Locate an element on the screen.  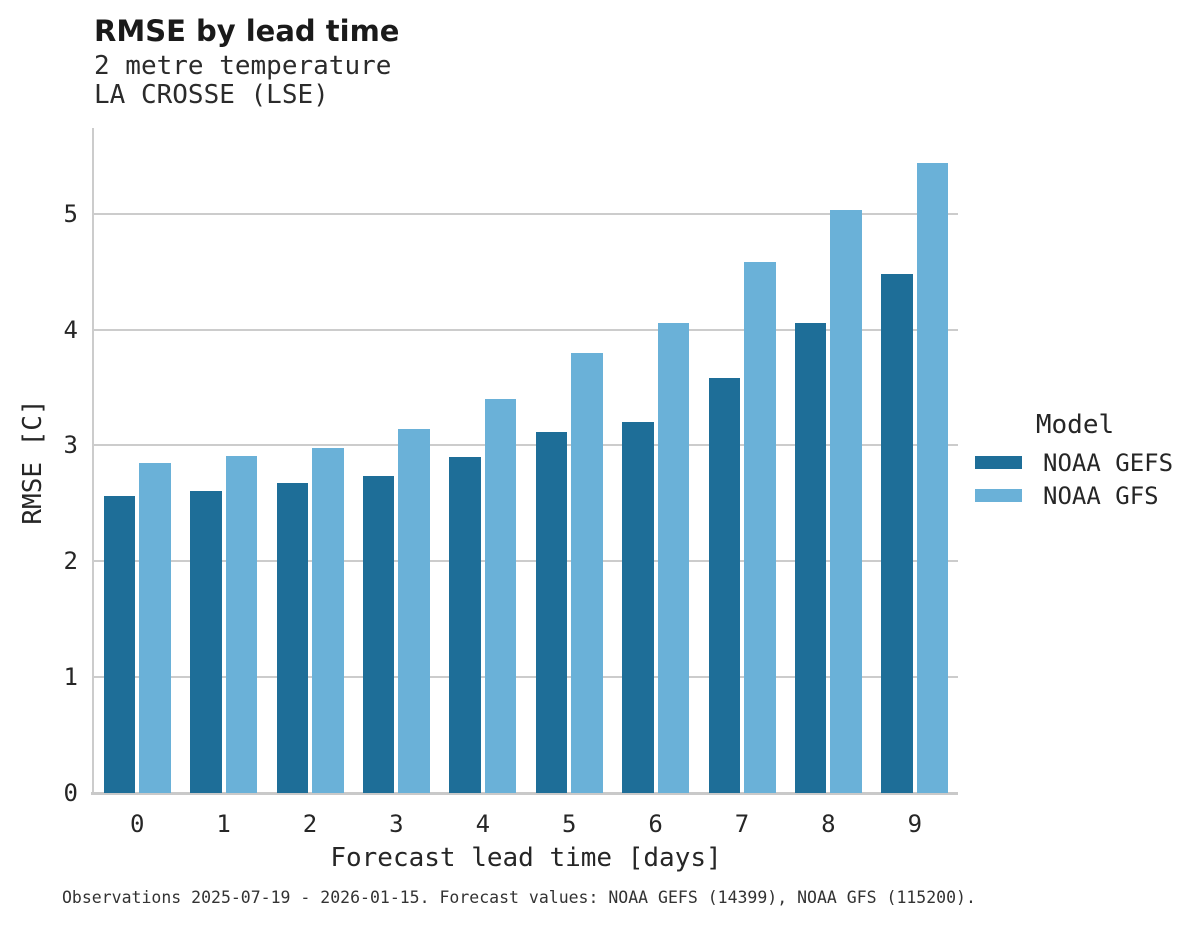
x-tick-label-1: 1 is located at coordinates (223, 824).